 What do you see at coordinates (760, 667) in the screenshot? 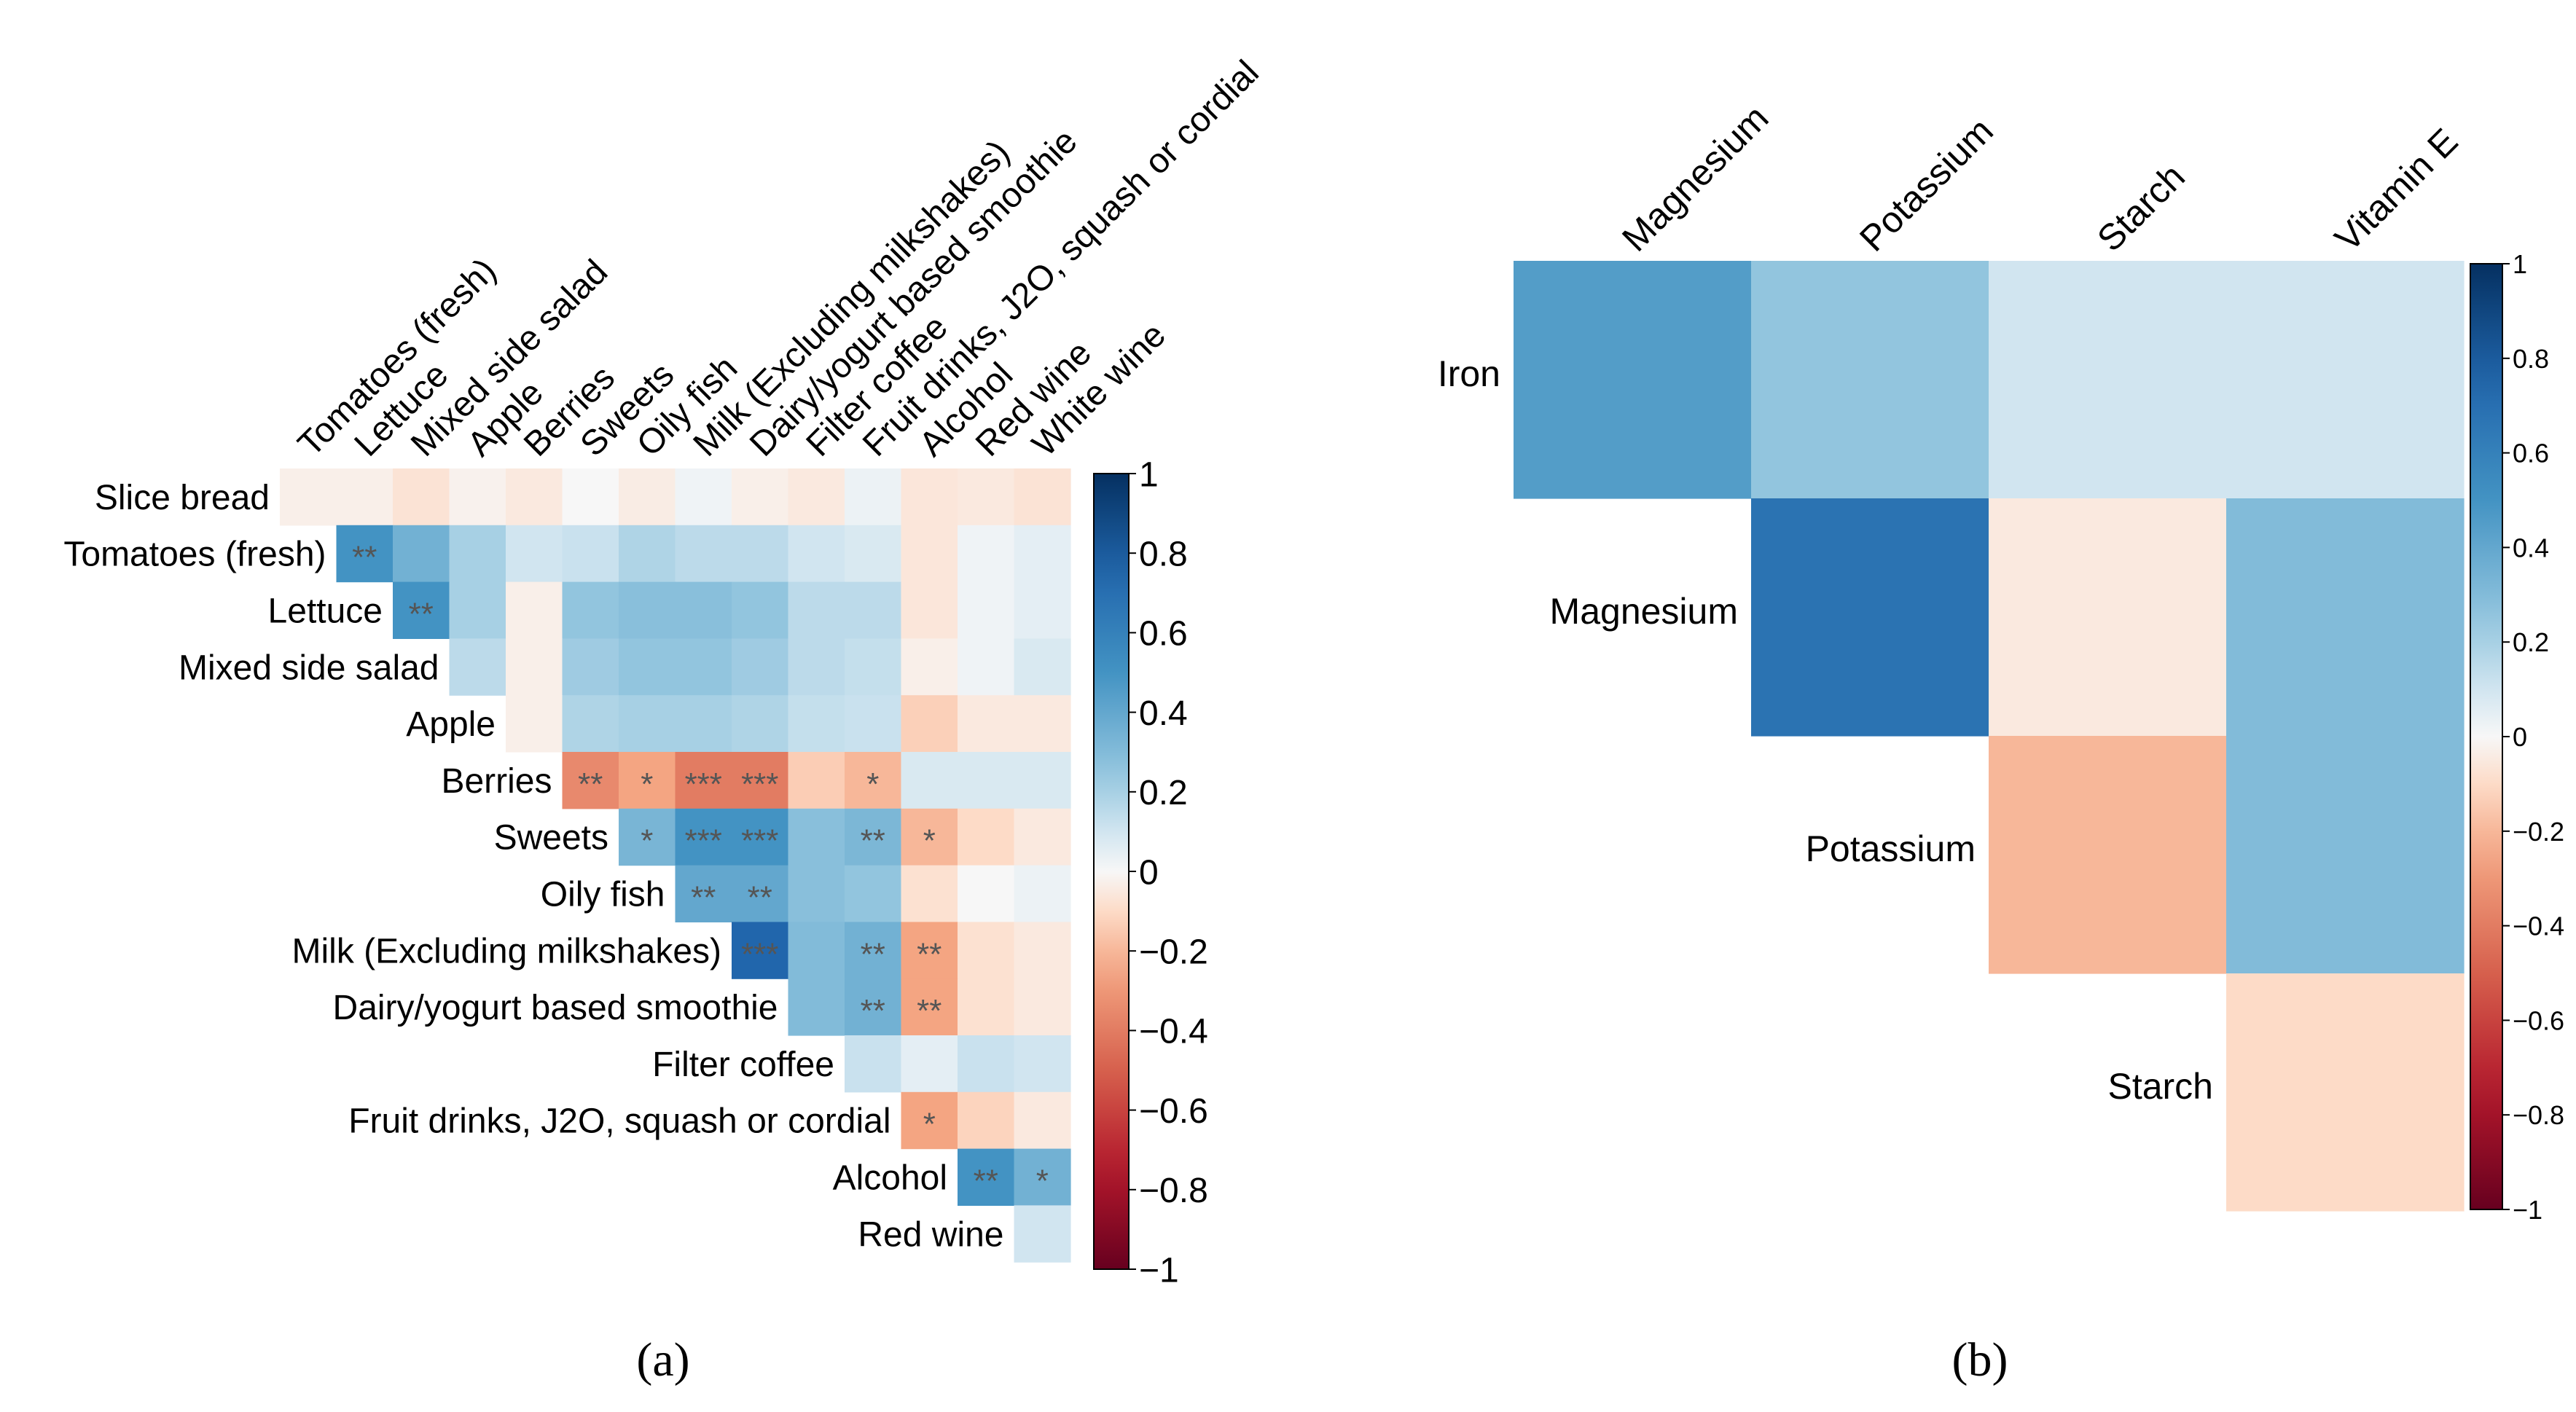
I see `a-cell-mixed-side-salad-dairy-yogurt-based-smoothie` at bounding box center [760, 667].